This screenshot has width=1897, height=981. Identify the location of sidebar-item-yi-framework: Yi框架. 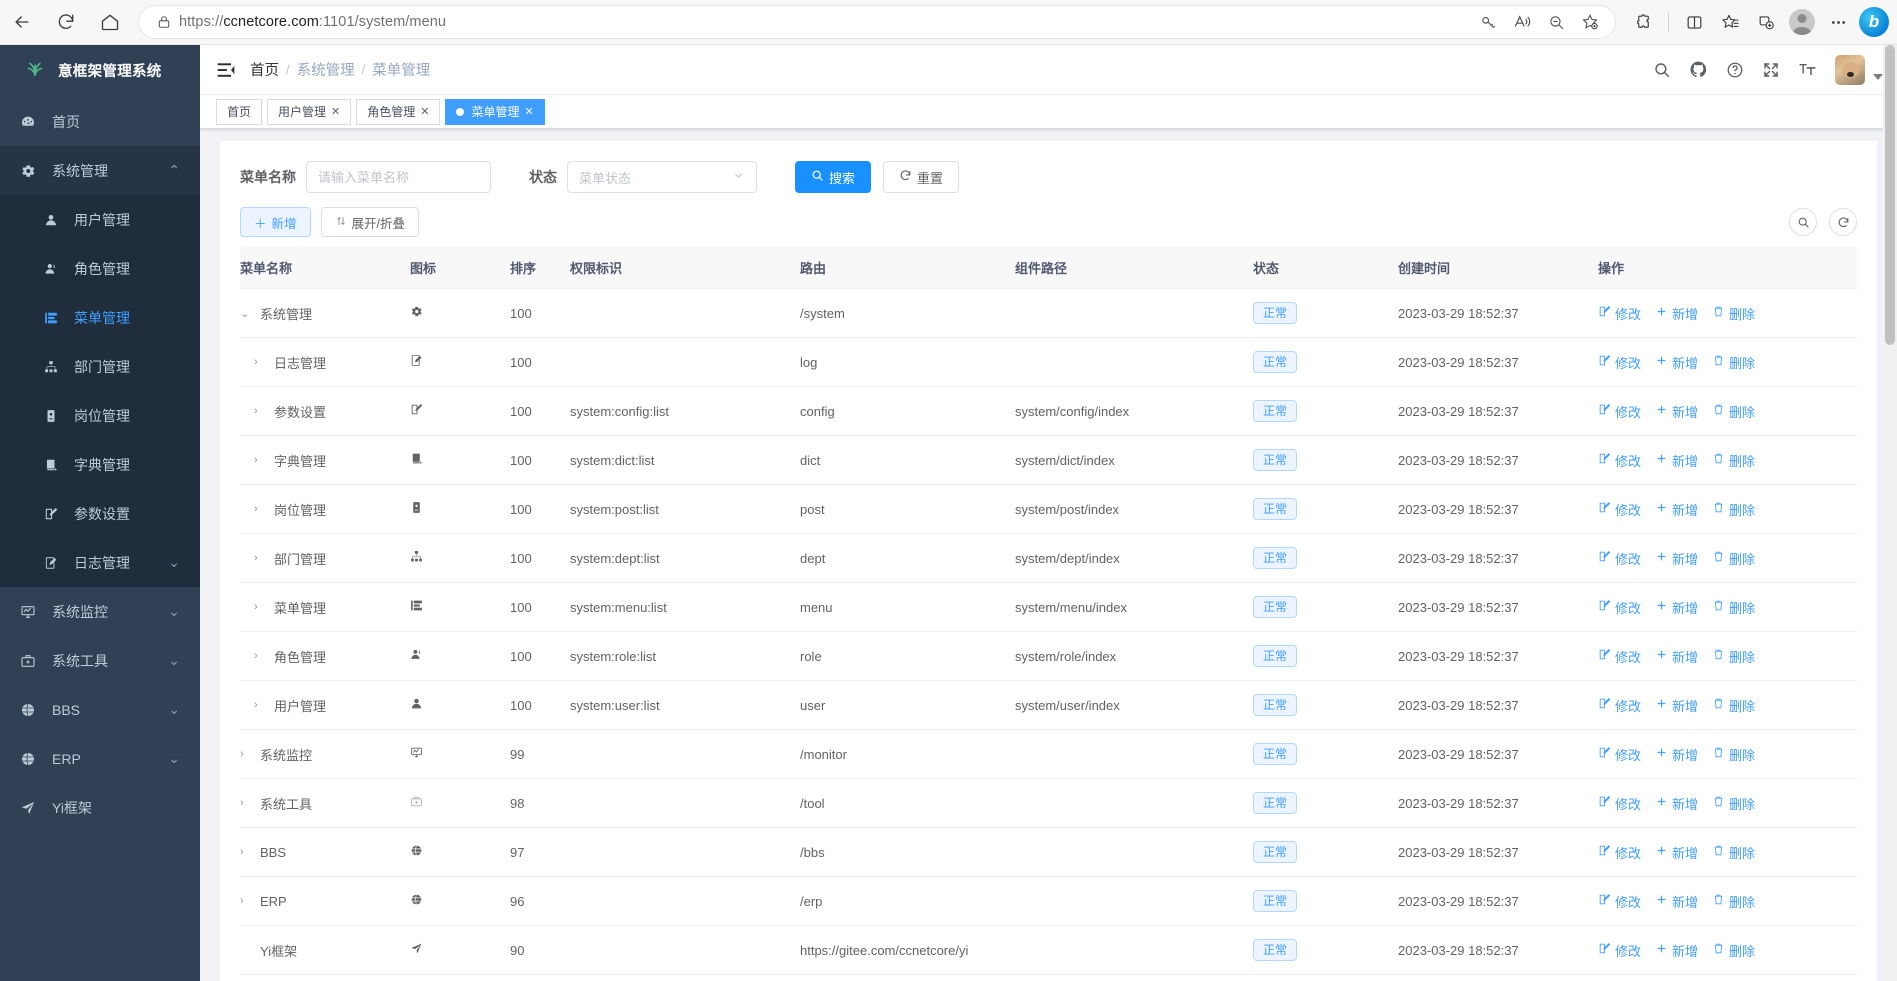
(100, 807).